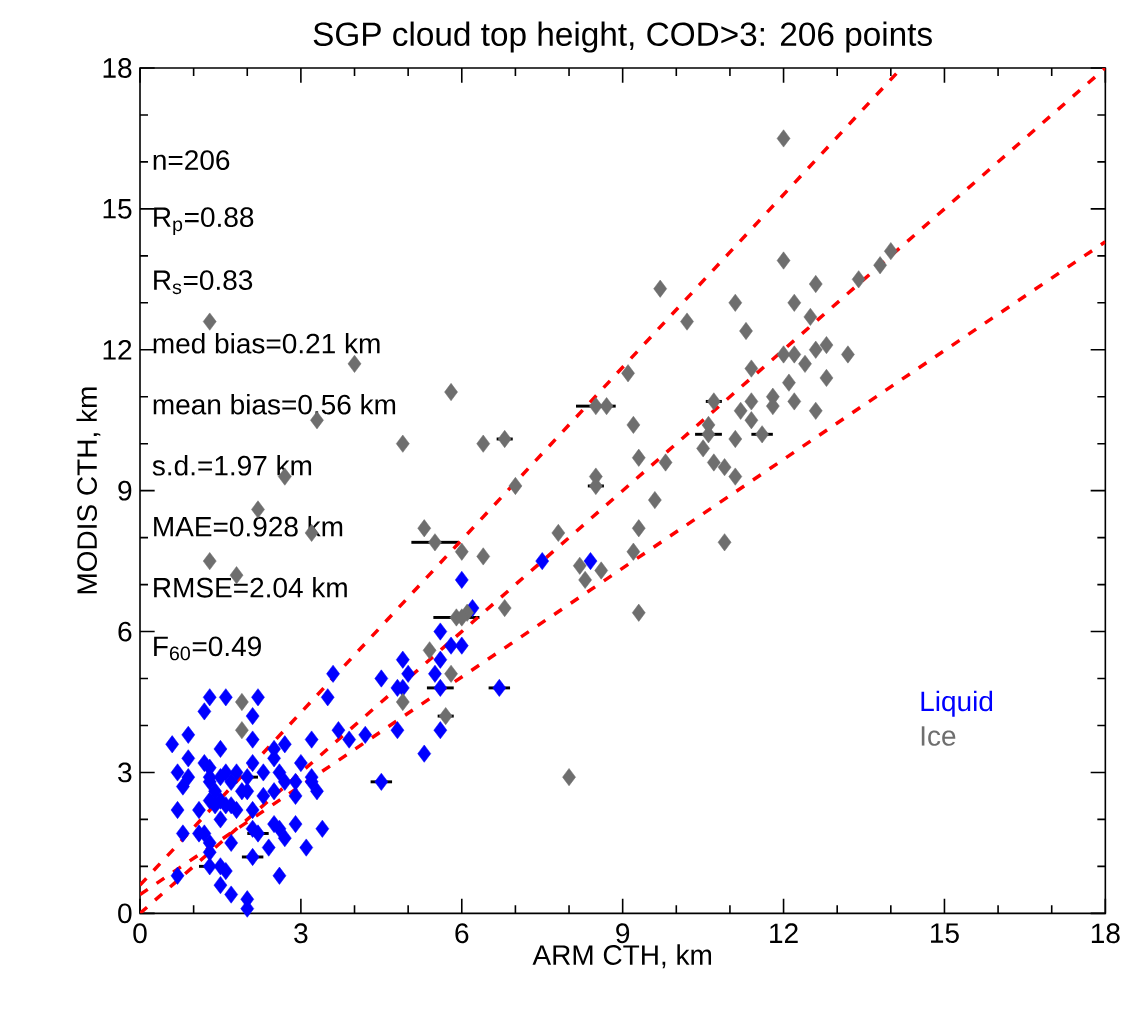 This screenshot has width=1132, height=1013. What do you see at coordinates (125, 913) in the screenshot?
I see `y-tick-label: 0` at bounding box center [125, 913].